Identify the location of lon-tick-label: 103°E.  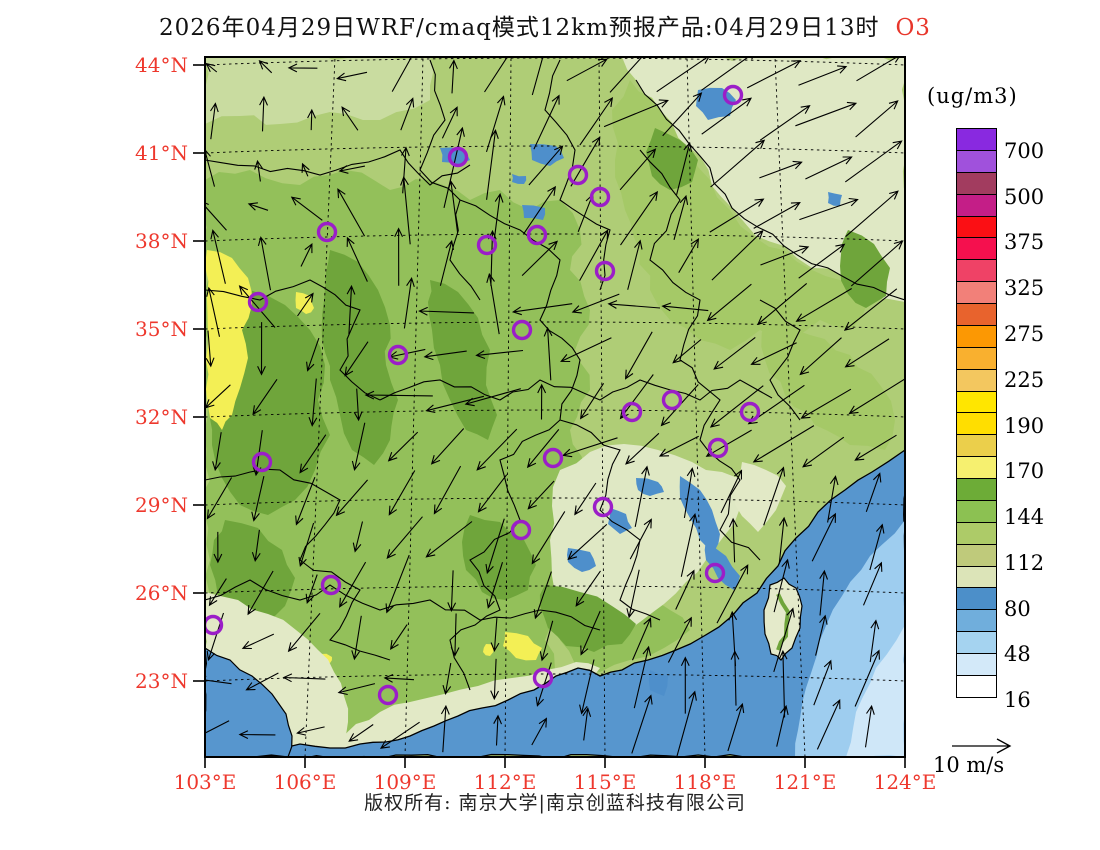
(205, 782).